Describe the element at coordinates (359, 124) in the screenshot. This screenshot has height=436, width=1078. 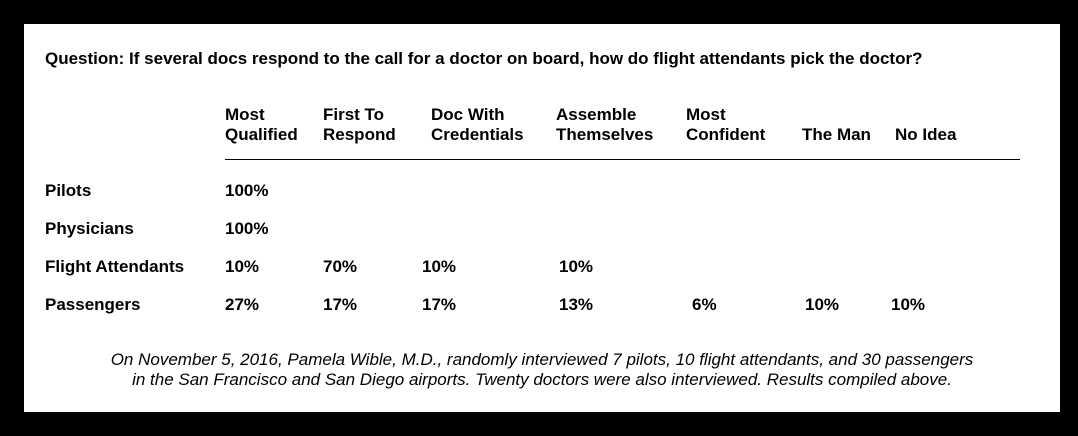
I see `column-header-first-to-respond: First To Respond` at that location.